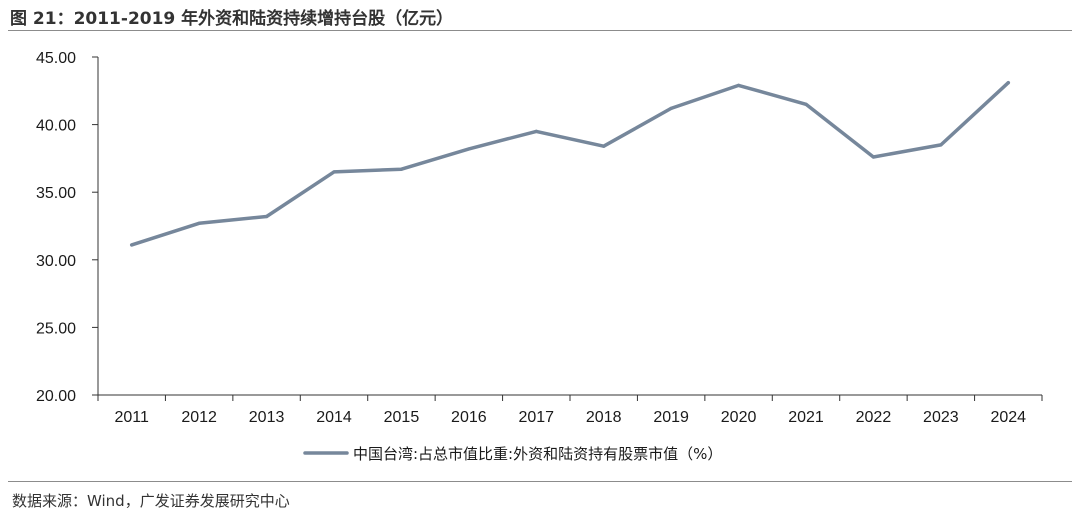 The height and width of the screenshot is (516, 1080). What do you see at coordinates (540, 481) in the screenshot?
I see `footer-divider` at bounding box center [540, 481].